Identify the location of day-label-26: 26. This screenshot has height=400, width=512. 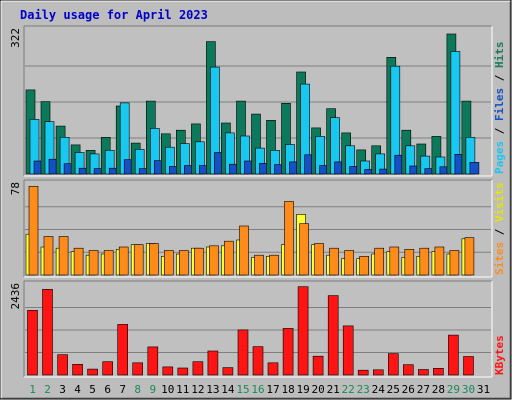
(408, 389).